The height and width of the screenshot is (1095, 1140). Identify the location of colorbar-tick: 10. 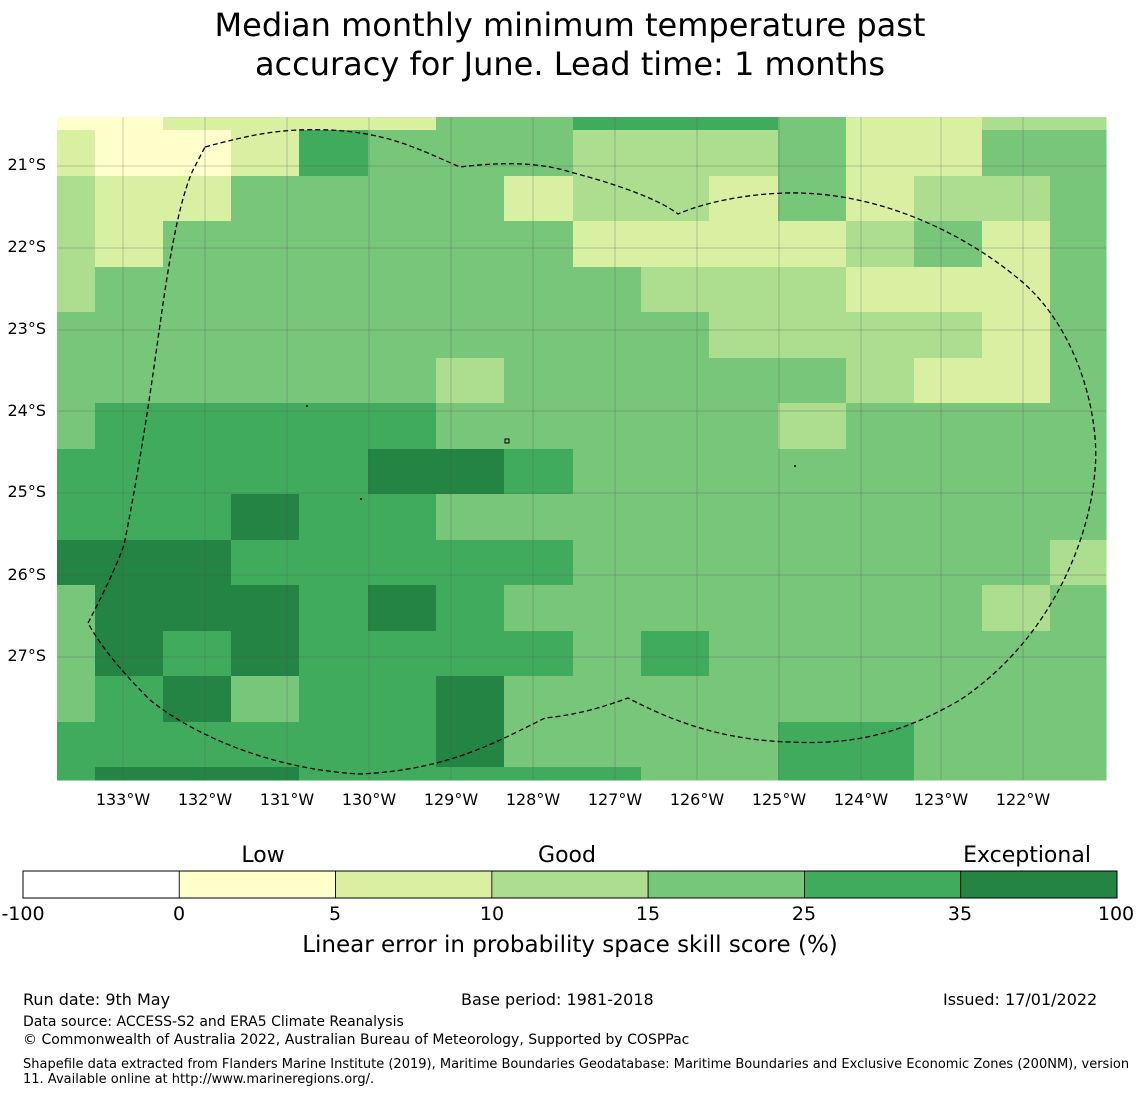
(492, 914).